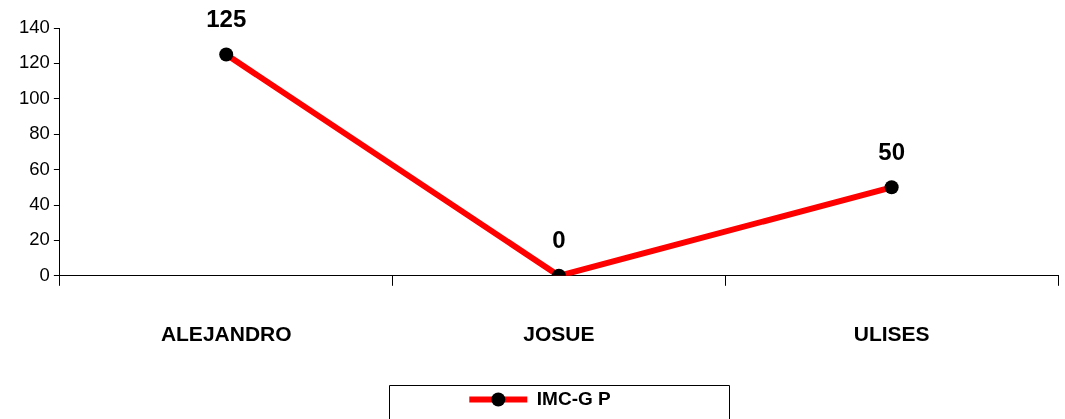 The height and width of the screenshot is (419, 1065). I want to click on y-tick-label: 0, so click(44, 274).